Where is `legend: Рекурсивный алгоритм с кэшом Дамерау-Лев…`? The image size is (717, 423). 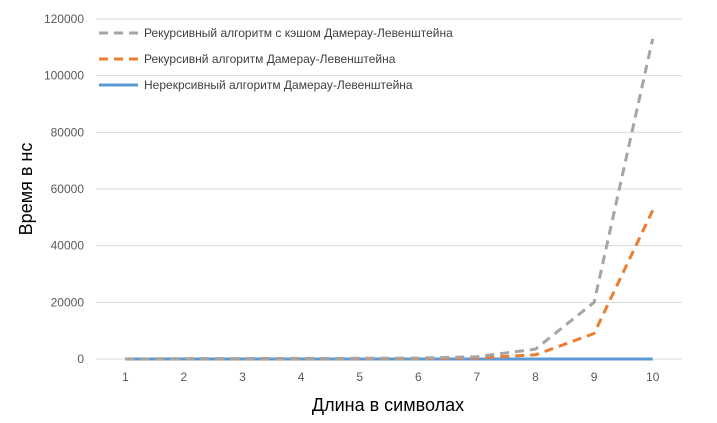
legend: Рекурсивный алгоритм с кэшом Дамерау-Лев… is located at coordinates (276, 59).